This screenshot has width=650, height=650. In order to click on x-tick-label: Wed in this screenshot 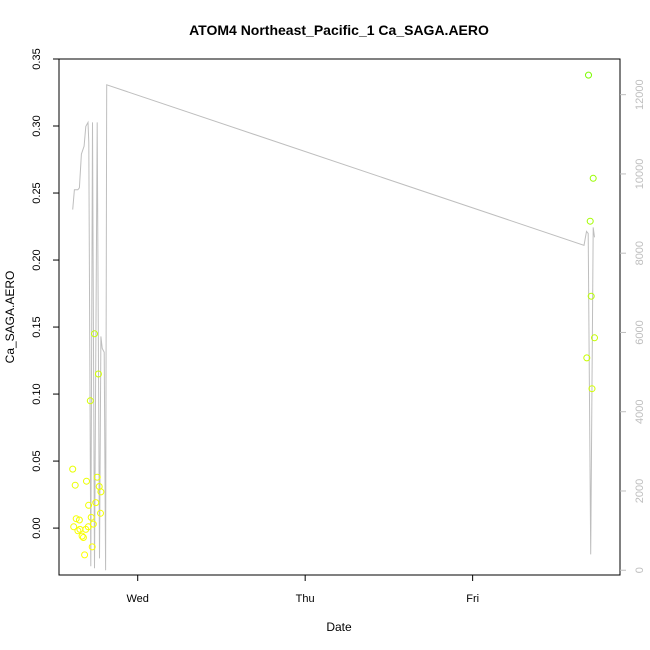, I will do `click(137, 599)`.